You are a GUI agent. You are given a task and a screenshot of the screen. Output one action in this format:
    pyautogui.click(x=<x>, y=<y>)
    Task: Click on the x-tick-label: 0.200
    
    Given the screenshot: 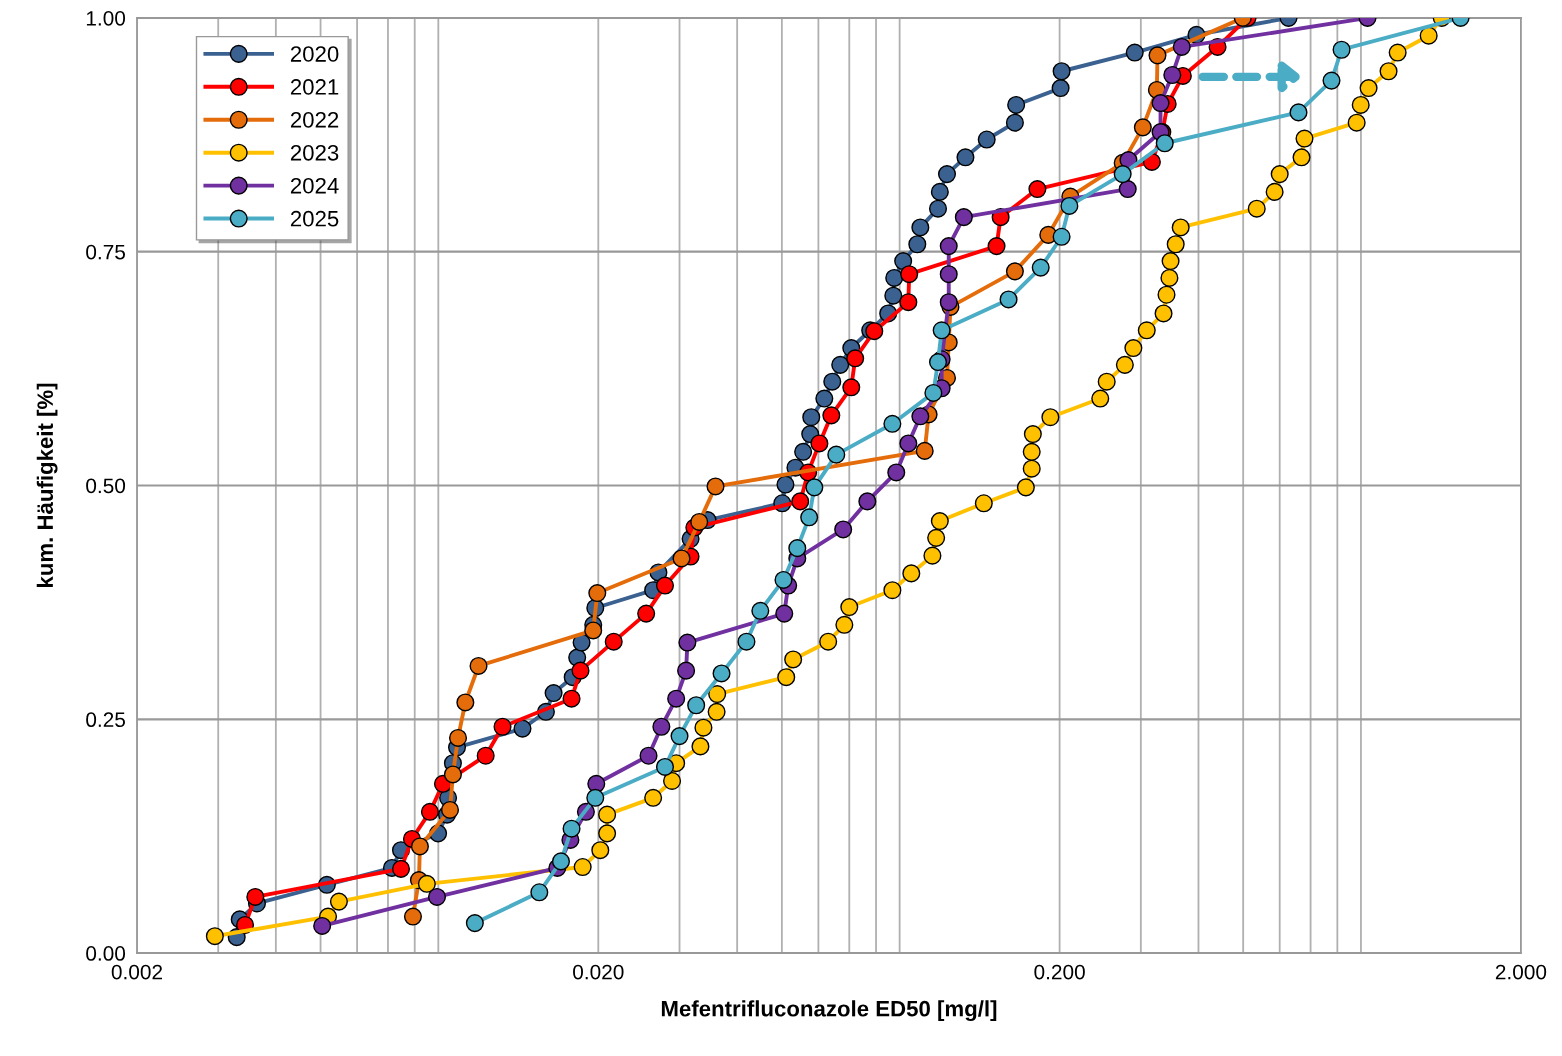 What is the action you would take?
    pyautogui.click(x=1059, y=972)
    